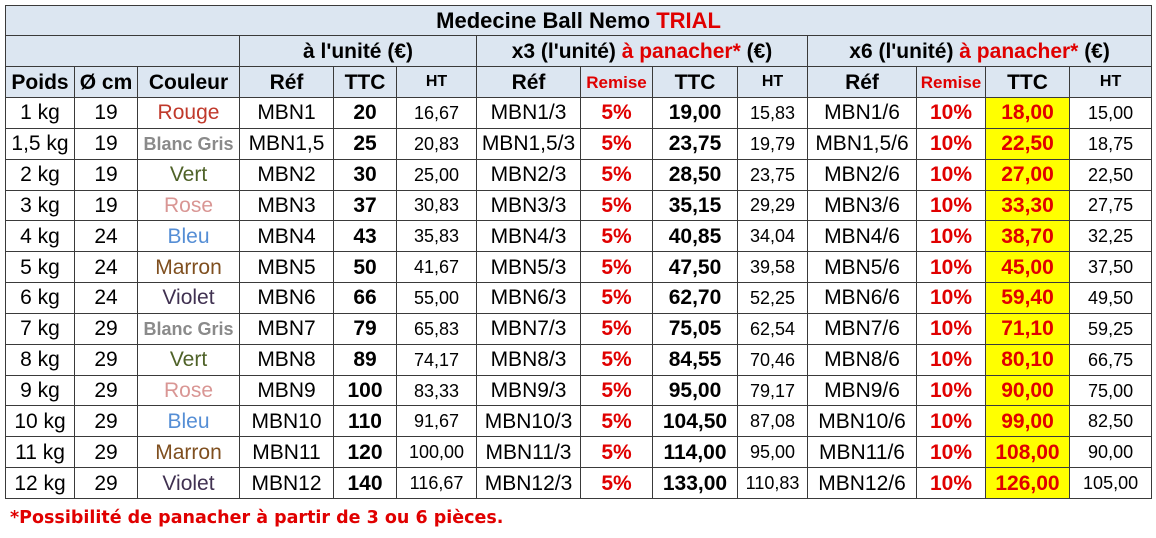 This screenshot has height=538, width=1156. What do you see at coordinates (1110, 267) in the screenshot?
I see `cell-ht-x6: 37,50` at bounding box center [1110, 267].